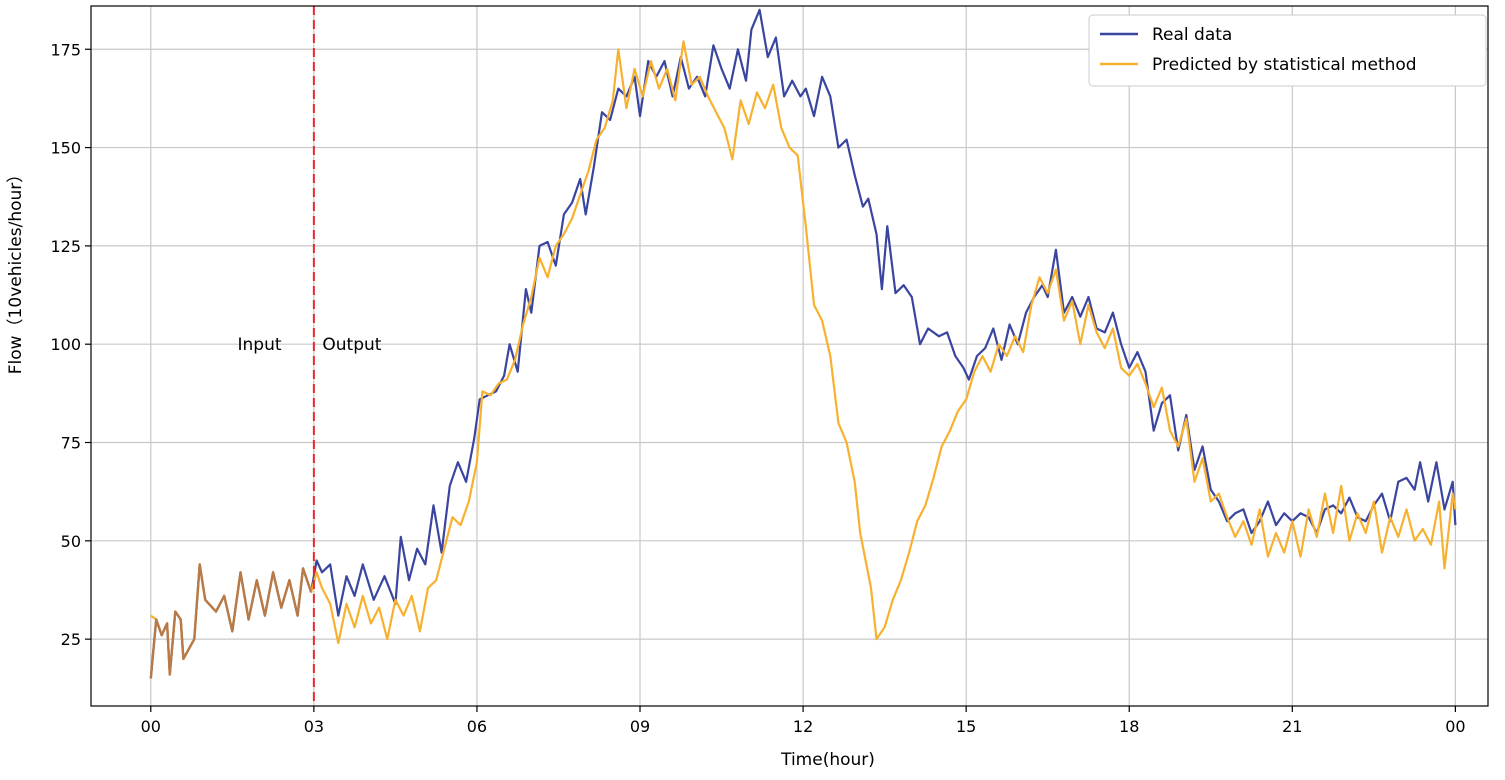  Describe the element at coordinates (259, 345) in the screenshot. I see `annotation-input: Input` at that location.